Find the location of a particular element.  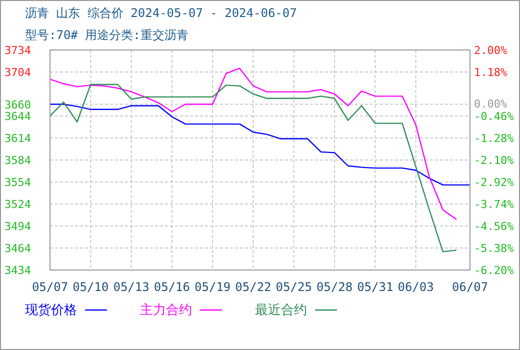

x-tick-label: 05/07 is located at coordinates (50, 287).